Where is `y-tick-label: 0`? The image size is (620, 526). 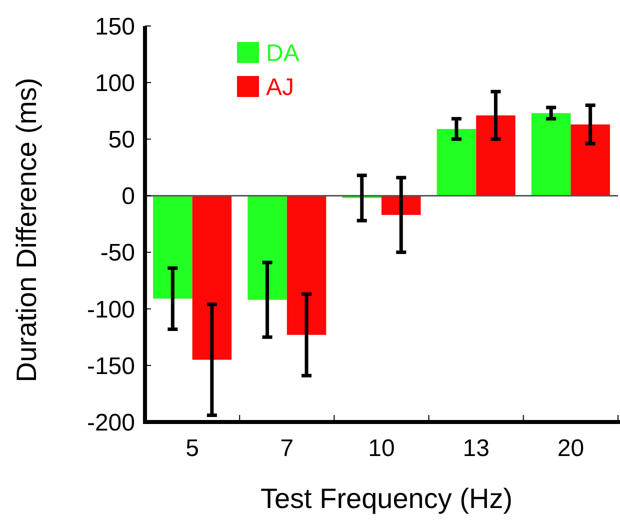
y-tick-label: 0 is located at coordinates (128, 196).